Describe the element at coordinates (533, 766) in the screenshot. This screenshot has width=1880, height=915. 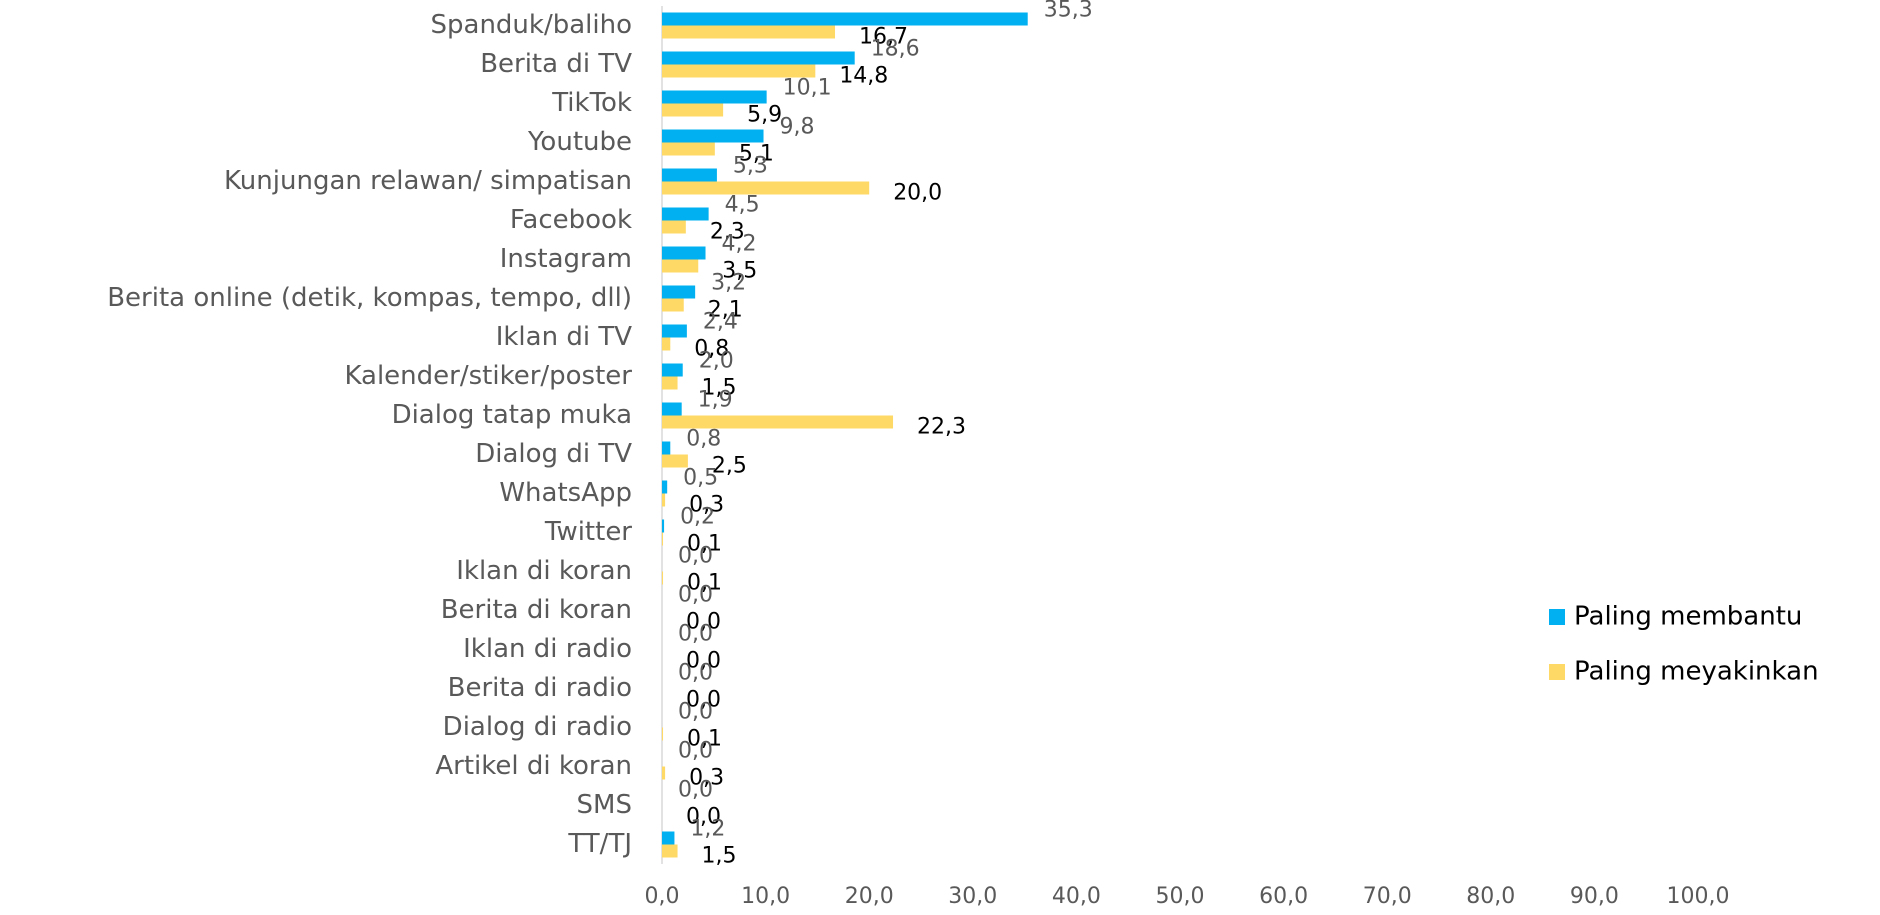
I see `category-label: Artikel di koran` at that location.